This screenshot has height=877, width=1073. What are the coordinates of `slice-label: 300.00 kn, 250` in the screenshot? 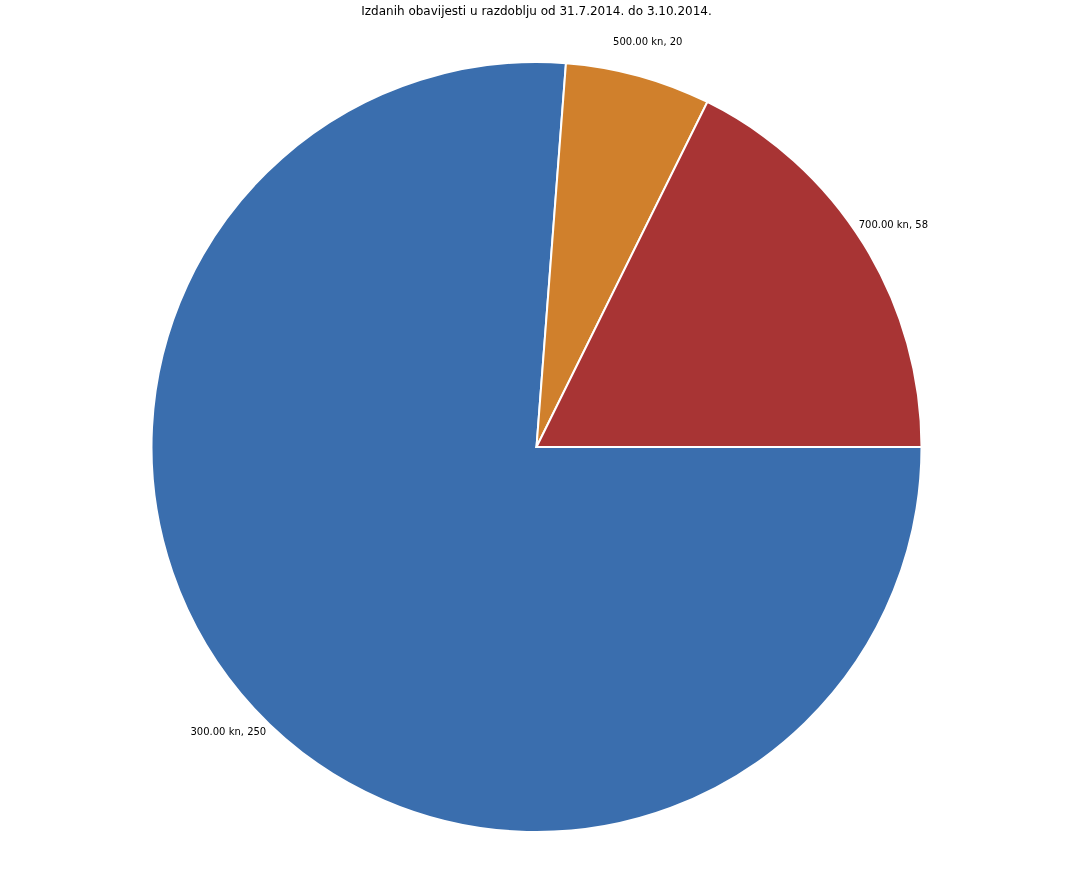 It's located at (228, 732).